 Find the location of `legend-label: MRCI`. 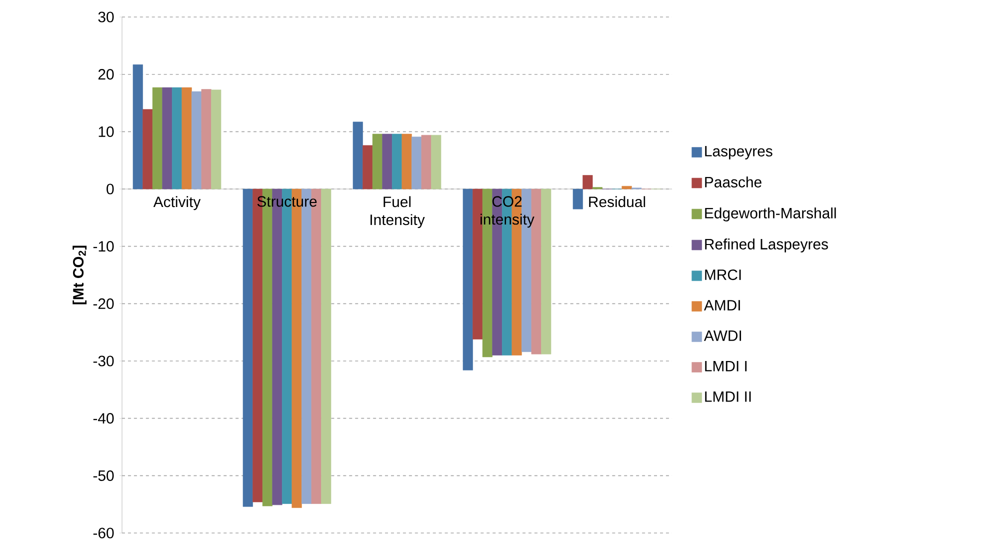

legend-label: MRCI is located at coordinates (723, 274).